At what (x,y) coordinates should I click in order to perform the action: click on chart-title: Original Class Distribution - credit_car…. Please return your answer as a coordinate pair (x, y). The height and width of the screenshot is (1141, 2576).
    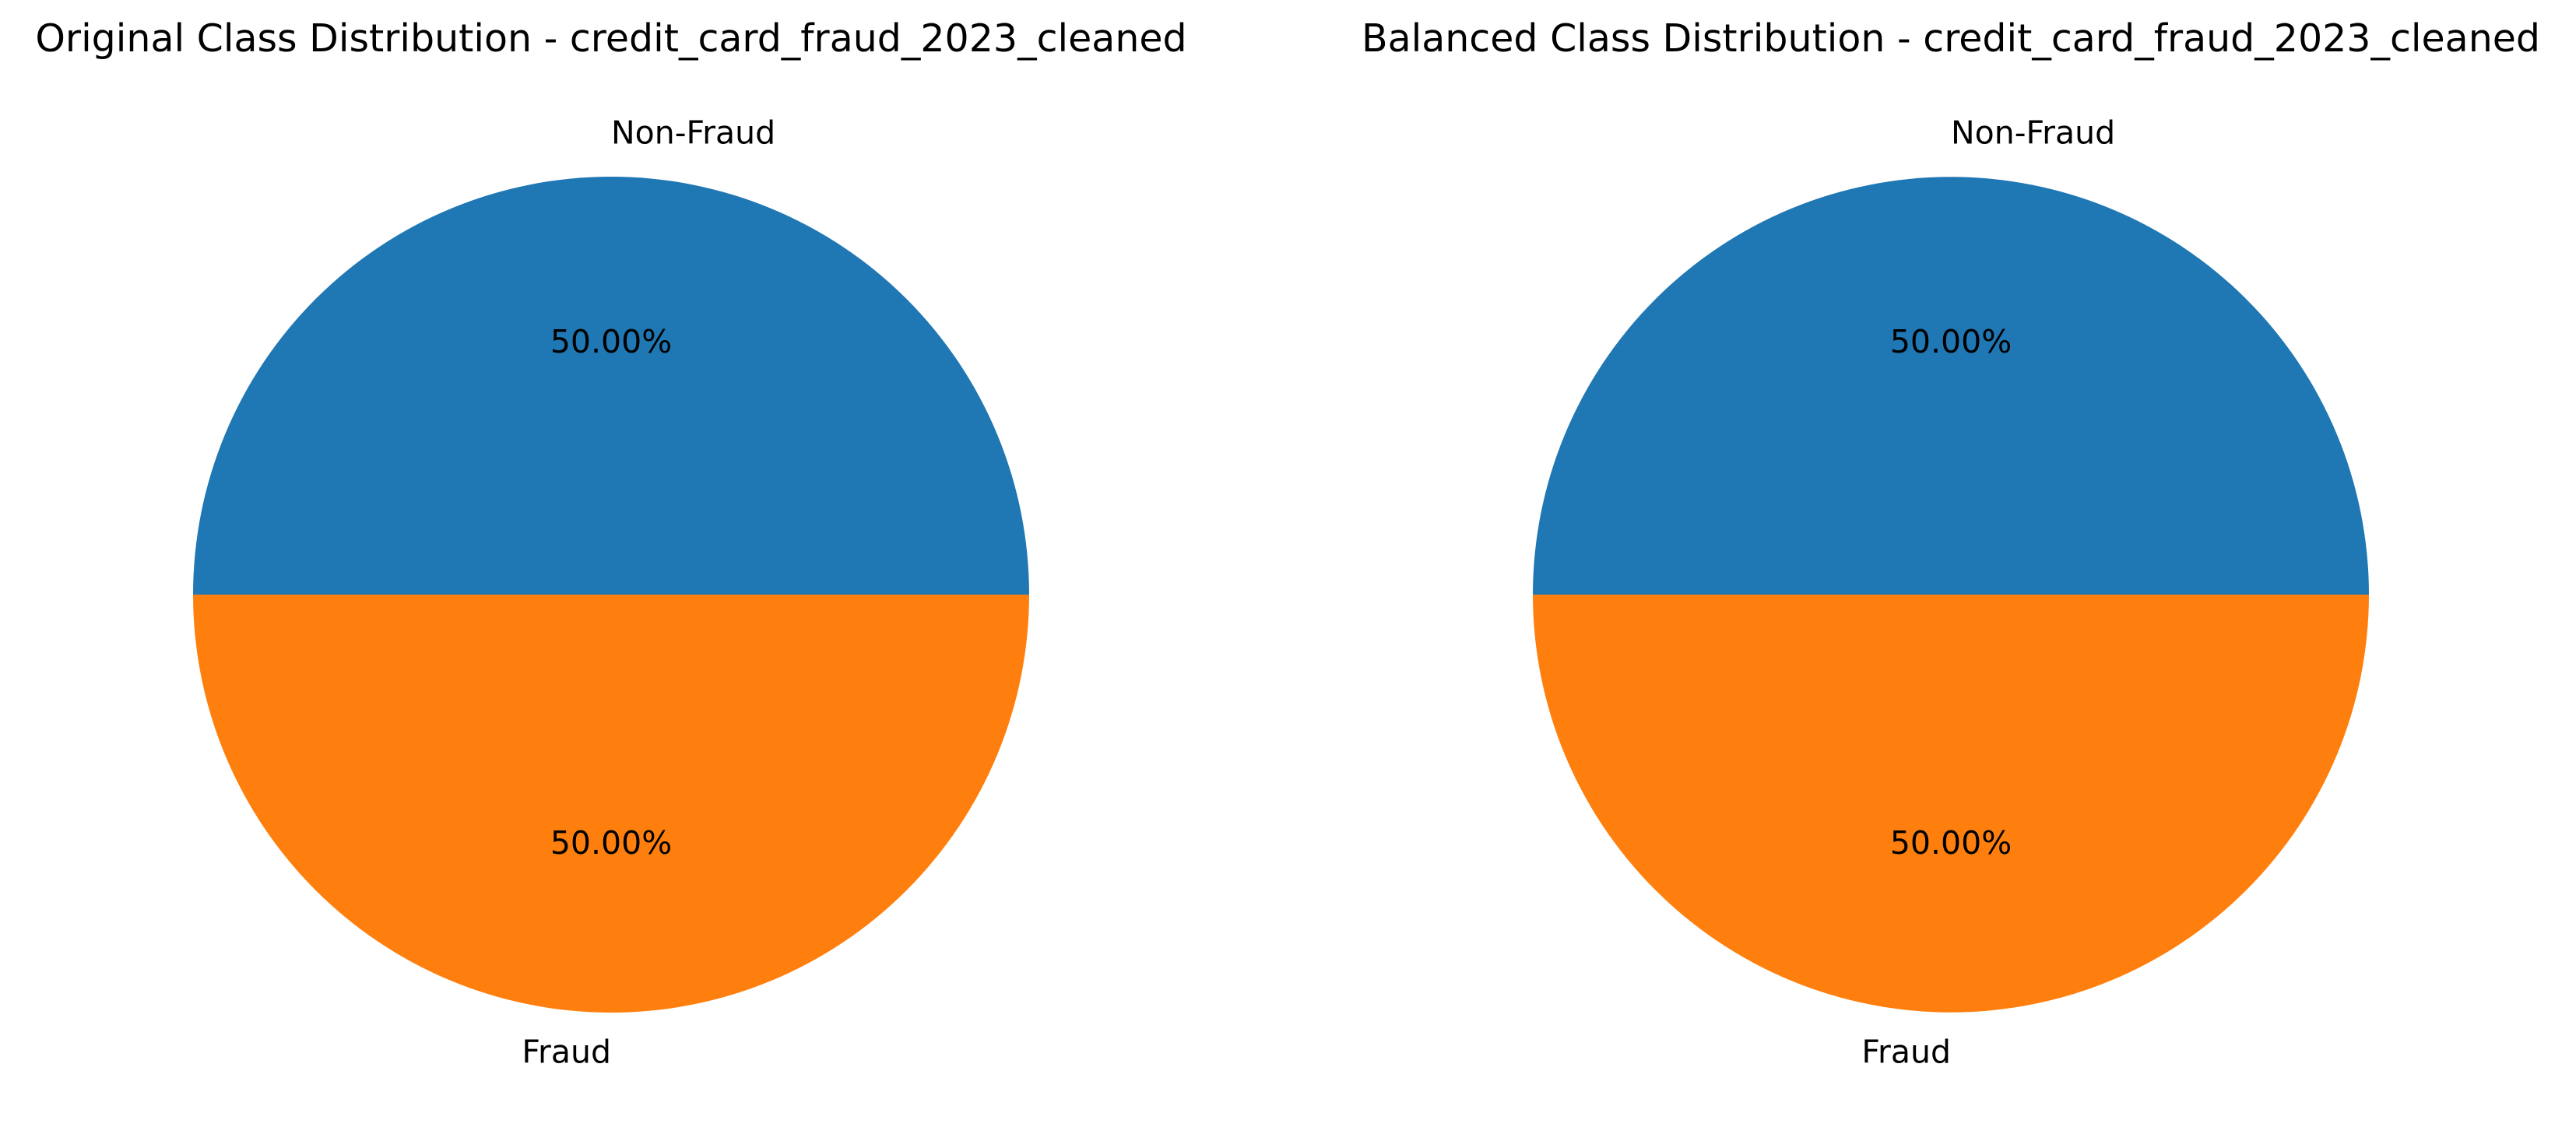
    Looking at the image, I should click on (611, 38).